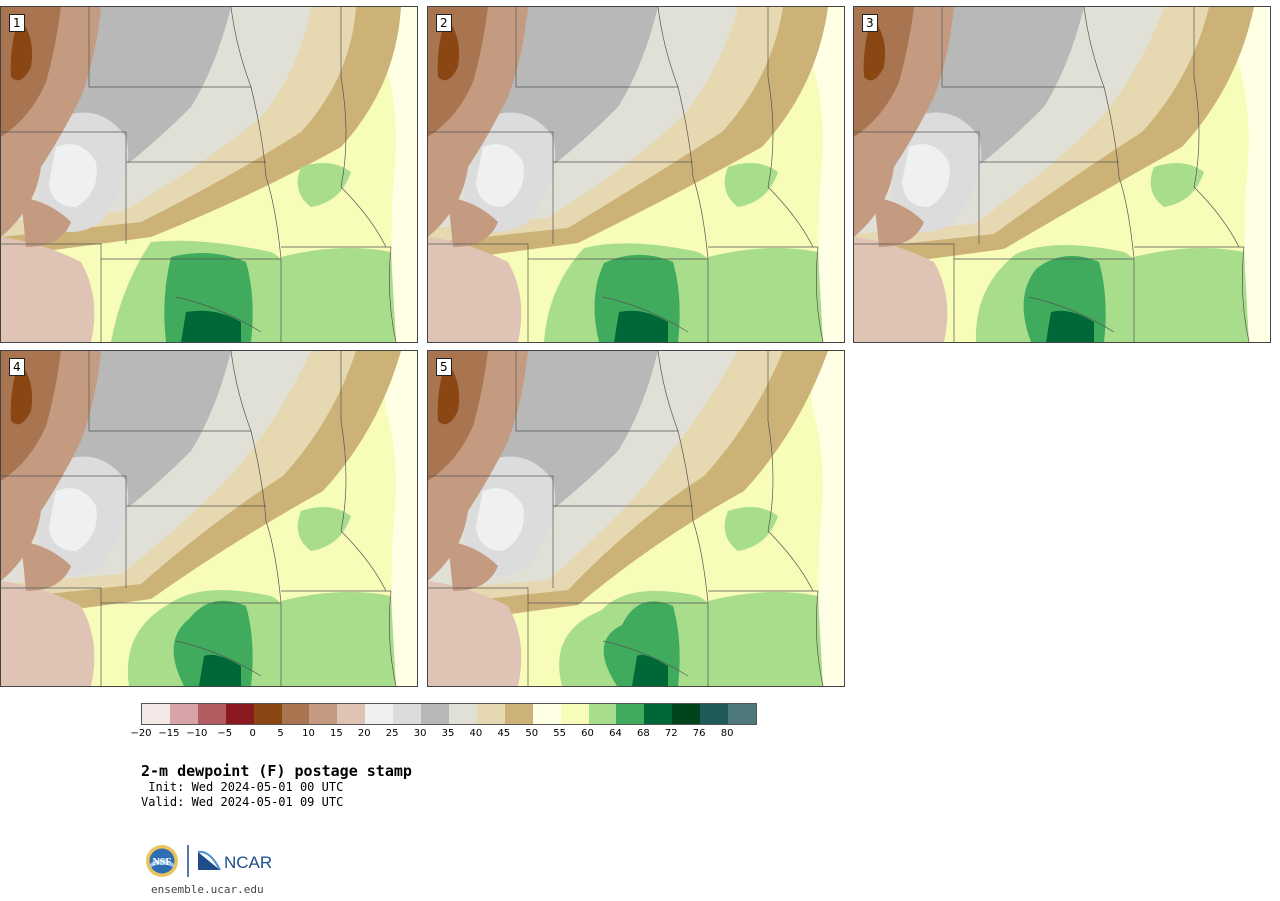 Image resolution: width=1280 pixels, height=901 pixels. I want to click on map-panel-4: 4, so click(209, 518).